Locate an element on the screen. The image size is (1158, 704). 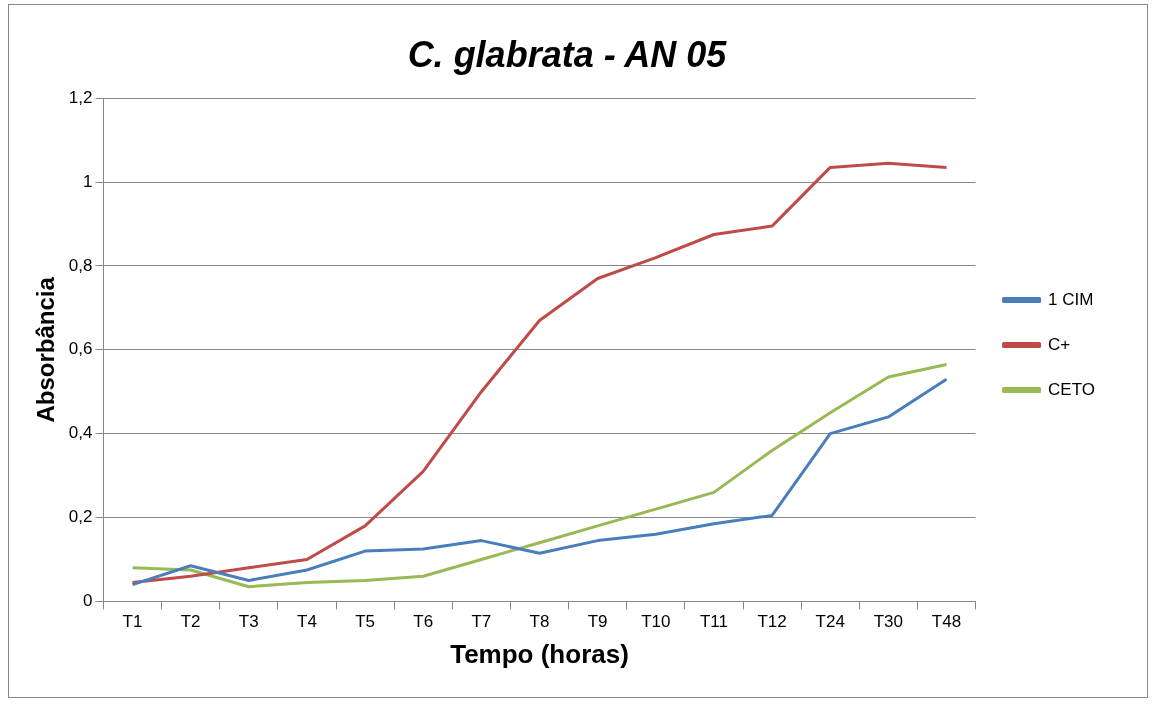
y-tick-label: 0,8 is located at coordinates (80, 265).